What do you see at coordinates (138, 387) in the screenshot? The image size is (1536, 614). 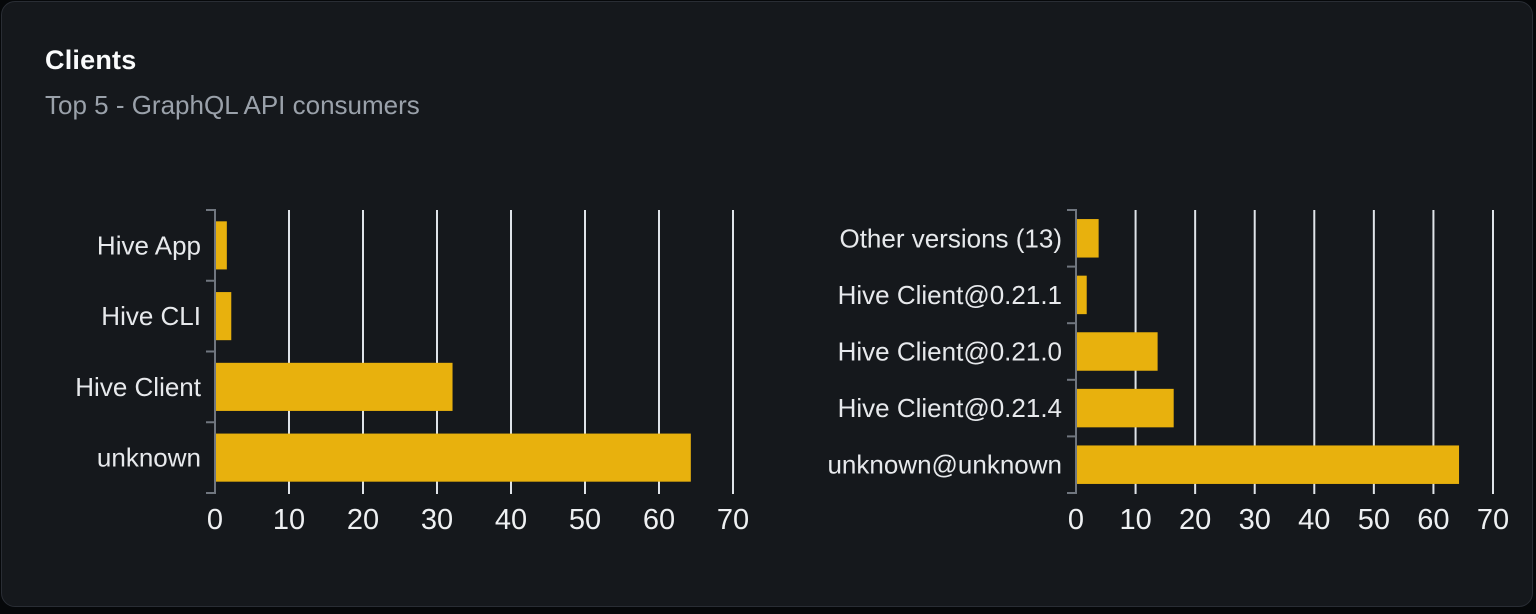 I see `category-label: Hive Client` at bounding box center [138, 387].